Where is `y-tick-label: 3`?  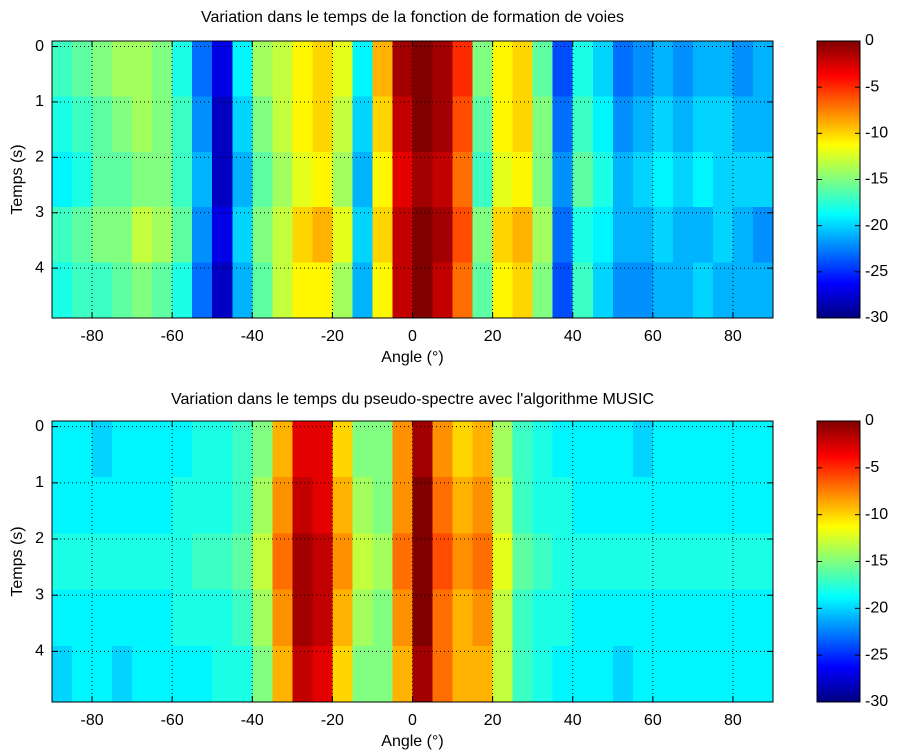 y-tick-label: 3 is located at coordinates (39, 212).